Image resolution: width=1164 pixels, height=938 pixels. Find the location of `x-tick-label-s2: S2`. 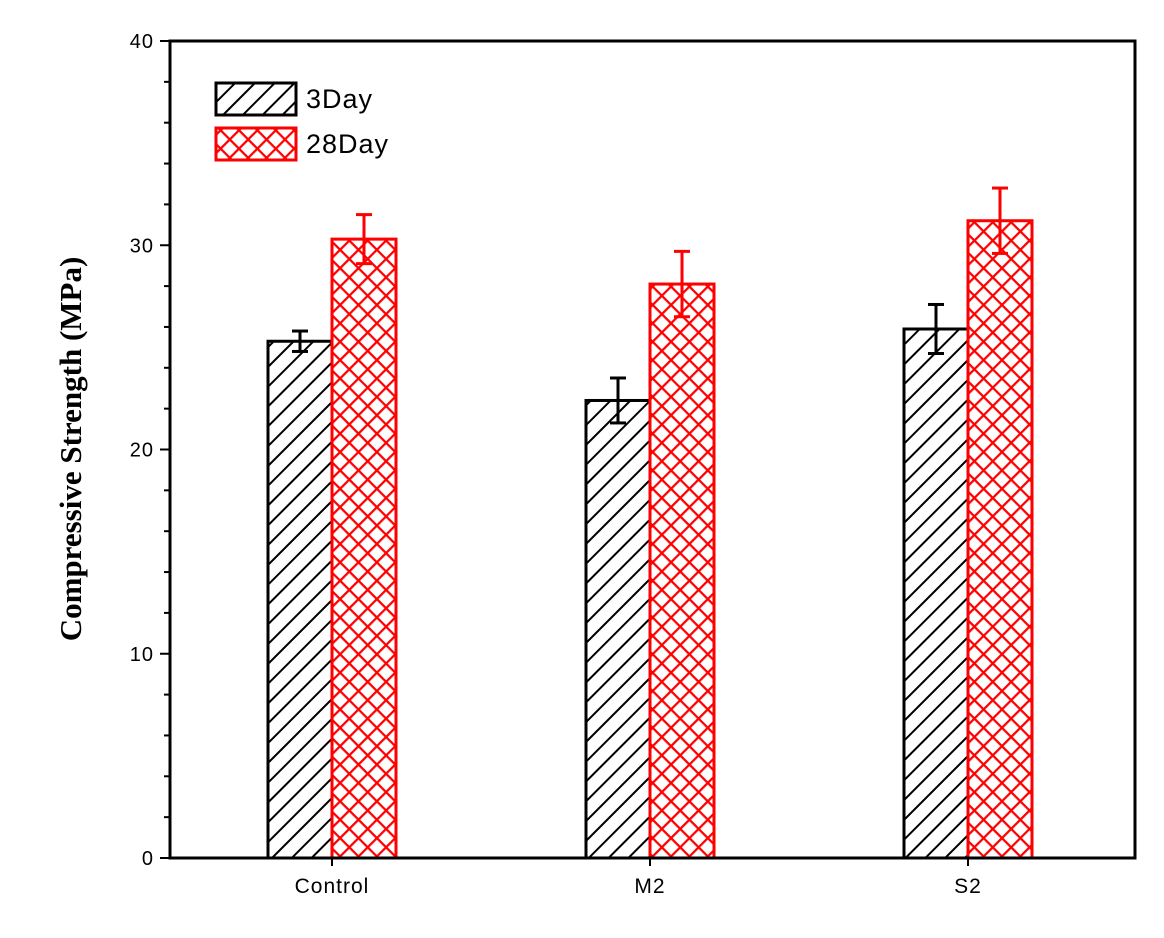

x-tick-label-s2: S2 is located at coordinates (968, 886).